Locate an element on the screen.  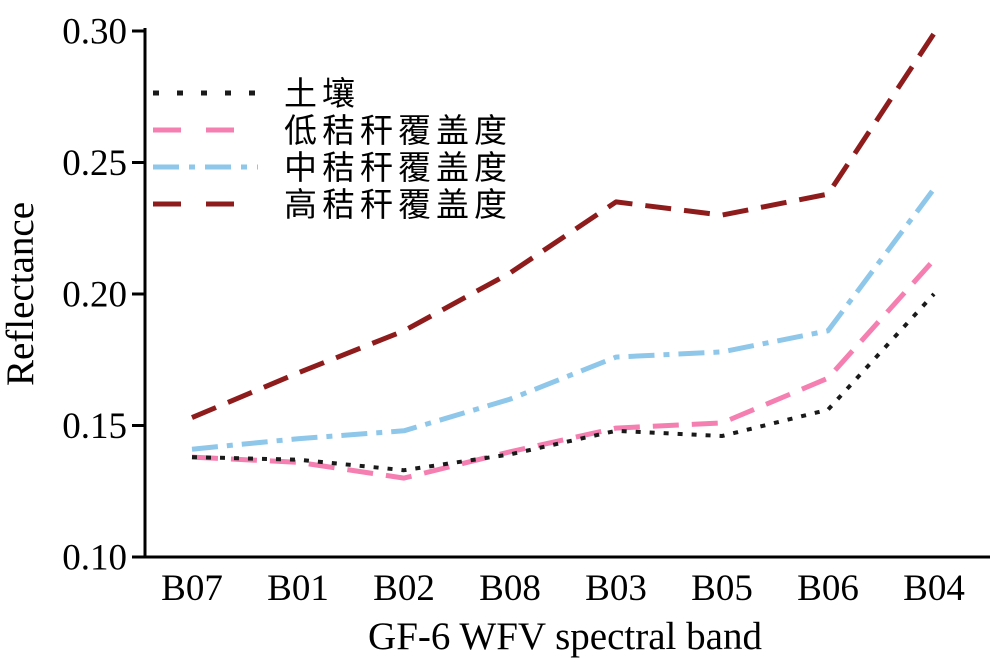
y-axis-title: Reflectance is located at coordinates (21, 294).